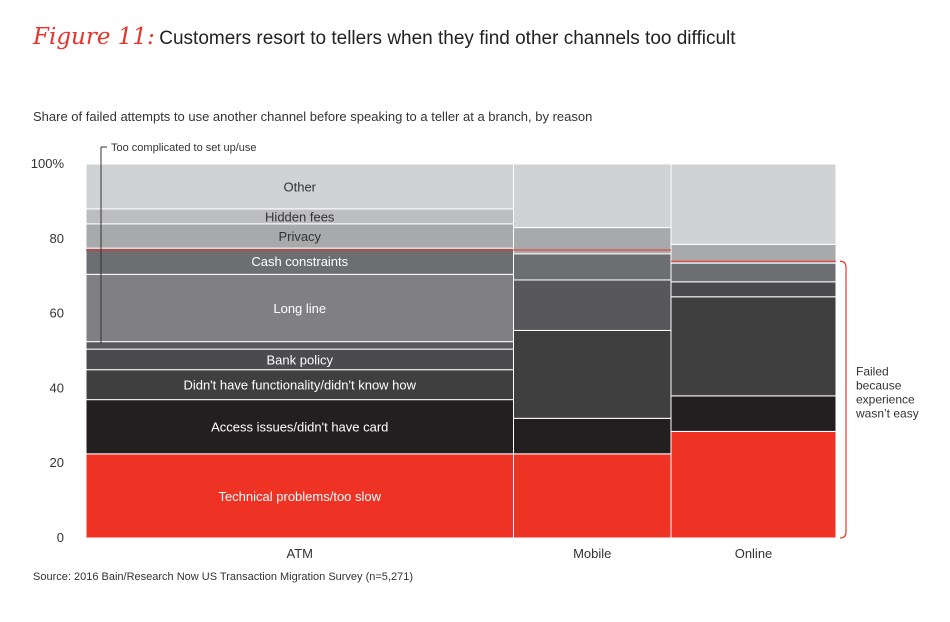 The width and height of the screenshot is (950, 622). I want to click on failed-bracket, so click(843, 399).